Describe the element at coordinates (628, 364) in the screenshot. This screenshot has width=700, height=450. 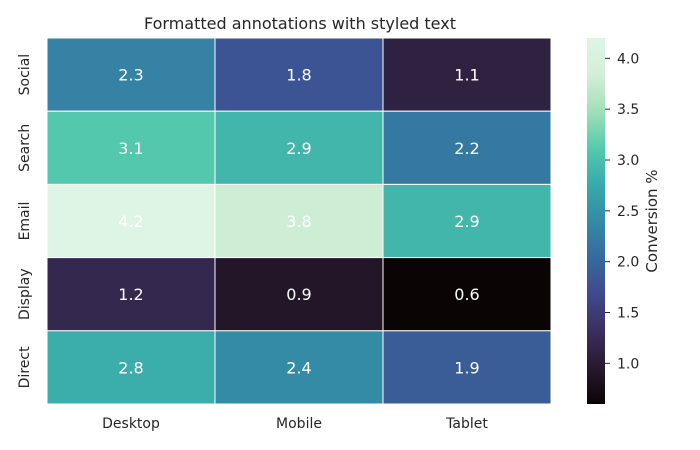
I see `colorbar-tick-label: 1.0` at that location.